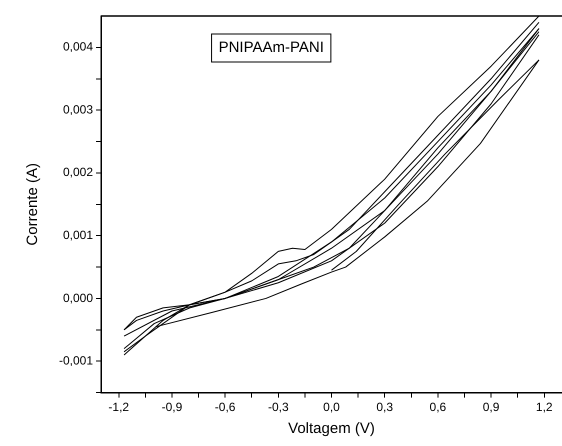 Image resolution: width=562 pixels, height=446 pixels. What do you see at coordinates (76, 361) in the screenshot?
I see `y-tick-label: -0,001` at bounding box center [76, 361].